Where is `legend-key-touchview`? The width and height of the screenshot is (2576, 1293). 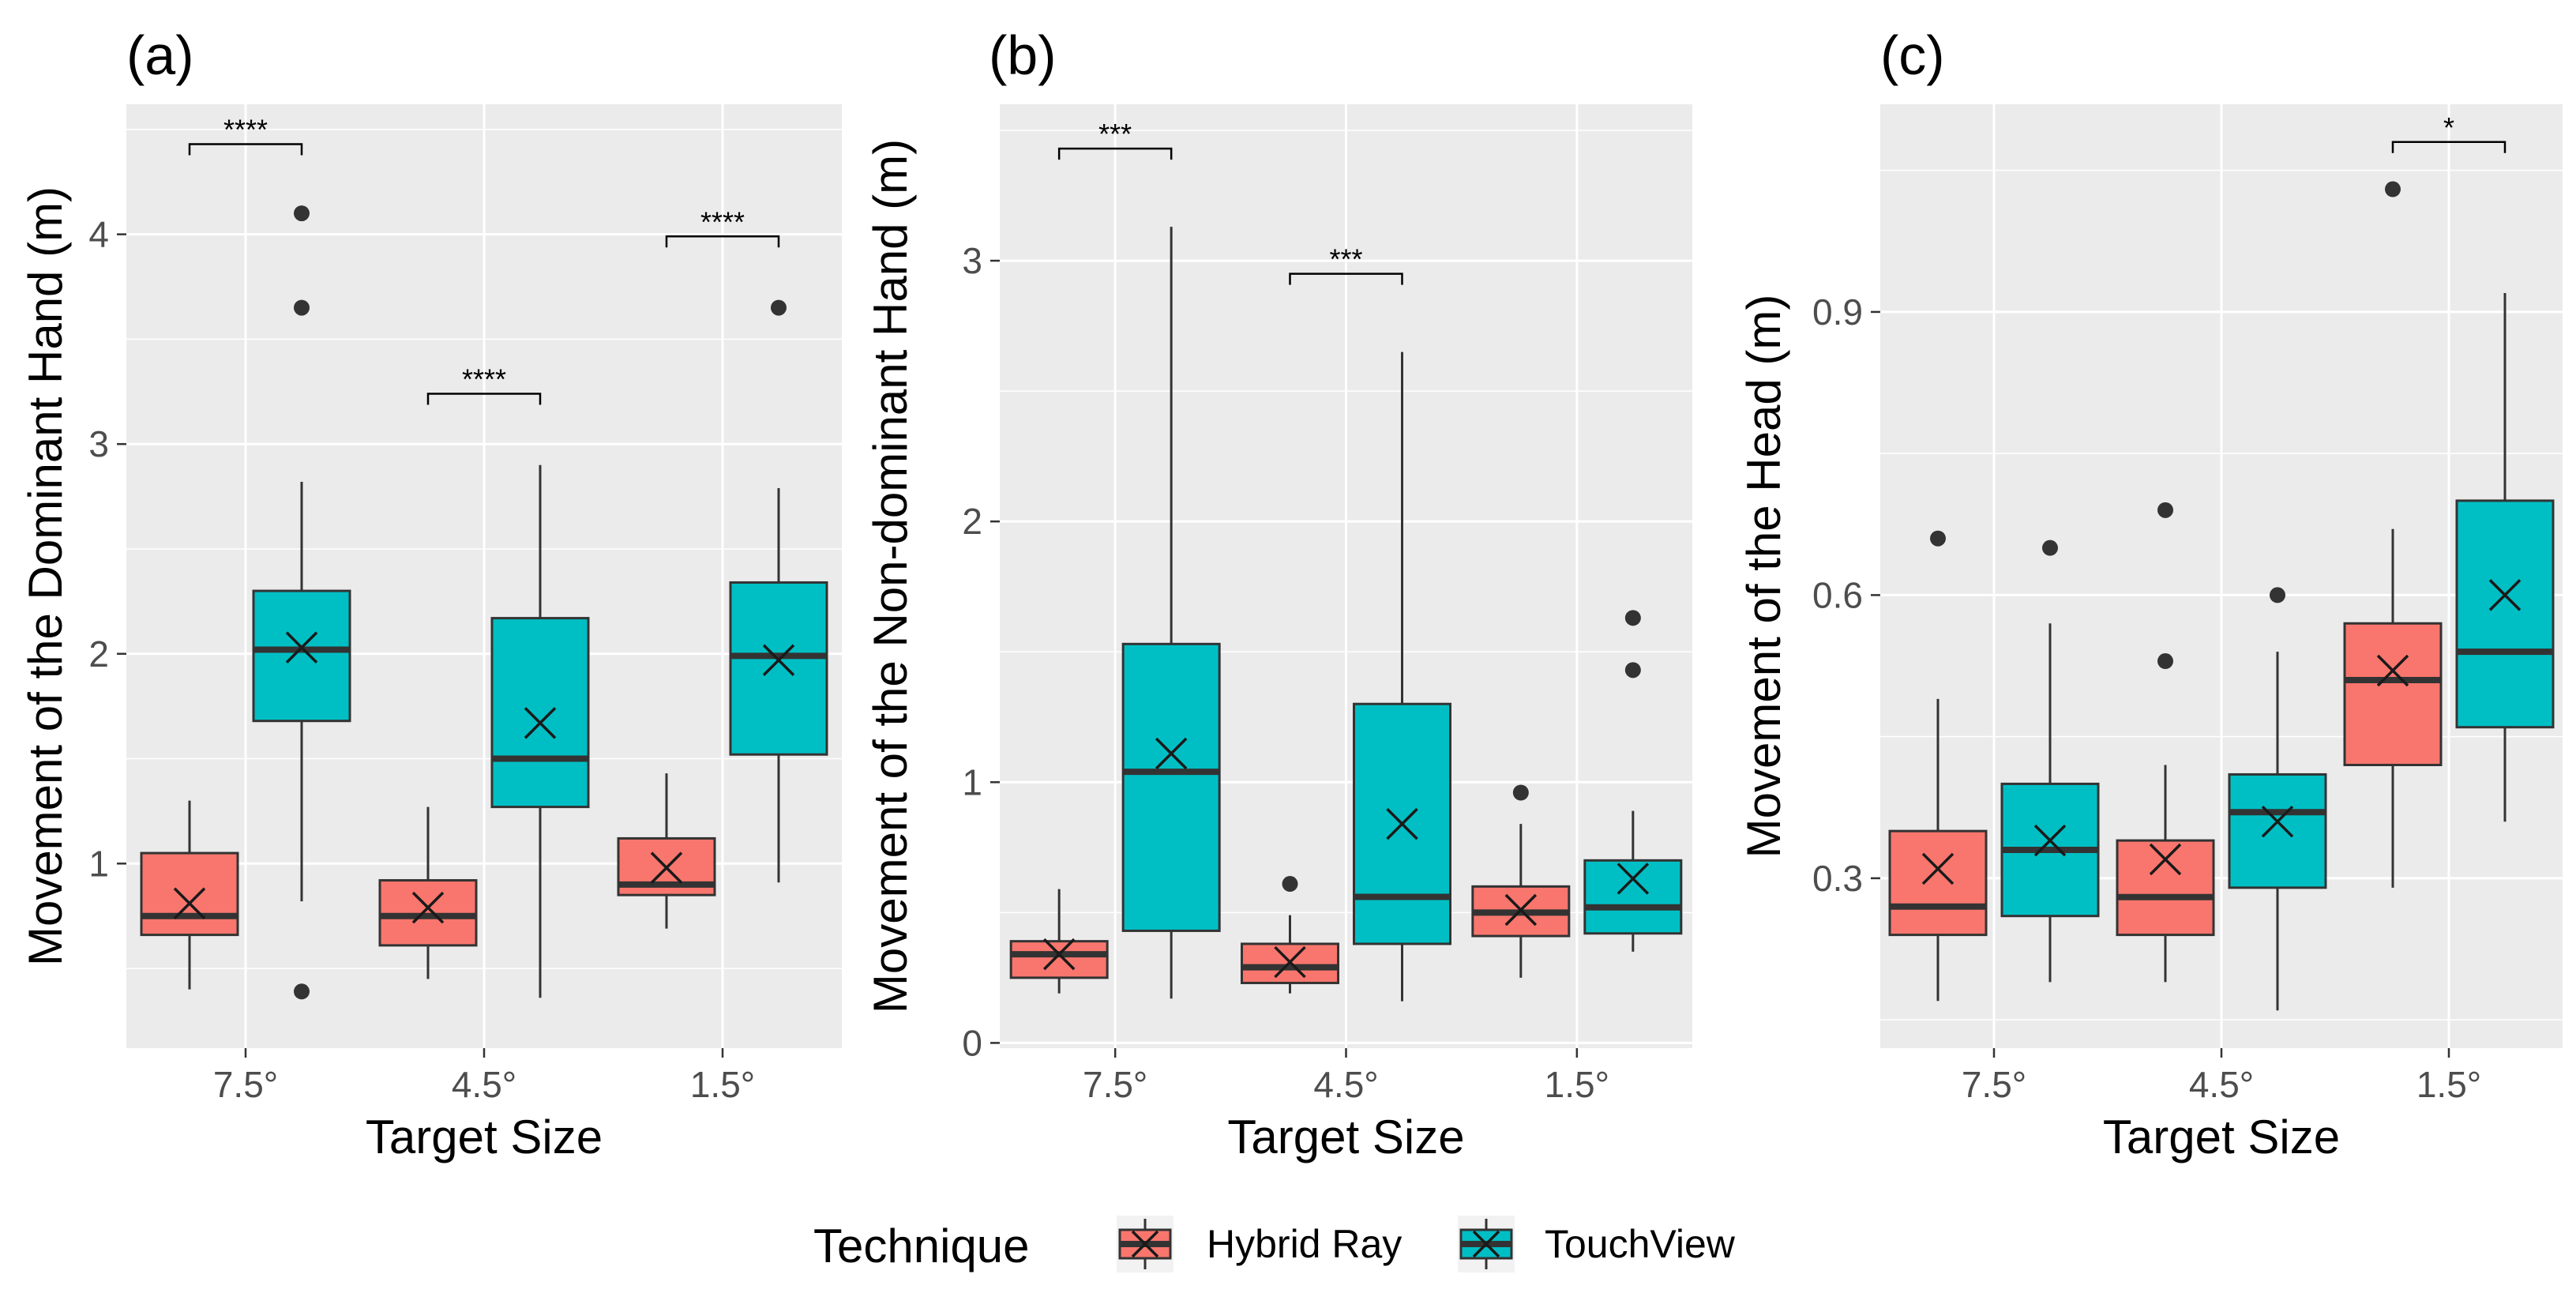 legend-key-touchview is located at coordinates (1486, 1244).